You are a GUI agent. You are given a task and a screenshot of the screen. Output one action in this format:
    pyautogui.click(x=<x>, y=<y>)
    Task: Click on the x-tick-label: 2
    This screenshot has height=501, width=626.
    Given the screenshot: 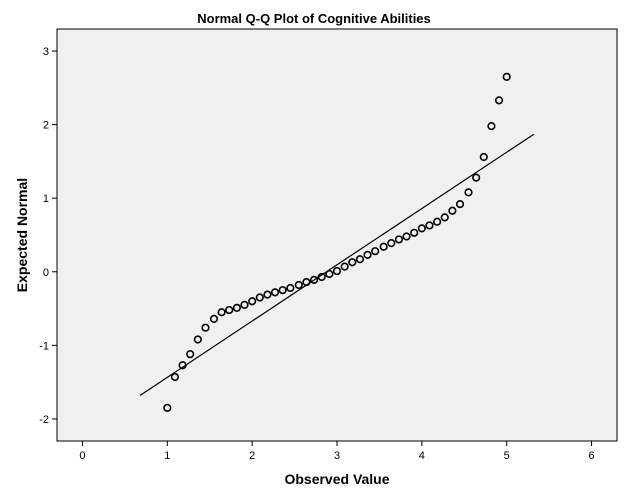 What is the action you would take?
    pyautogui.click(x=252, y=456)
    